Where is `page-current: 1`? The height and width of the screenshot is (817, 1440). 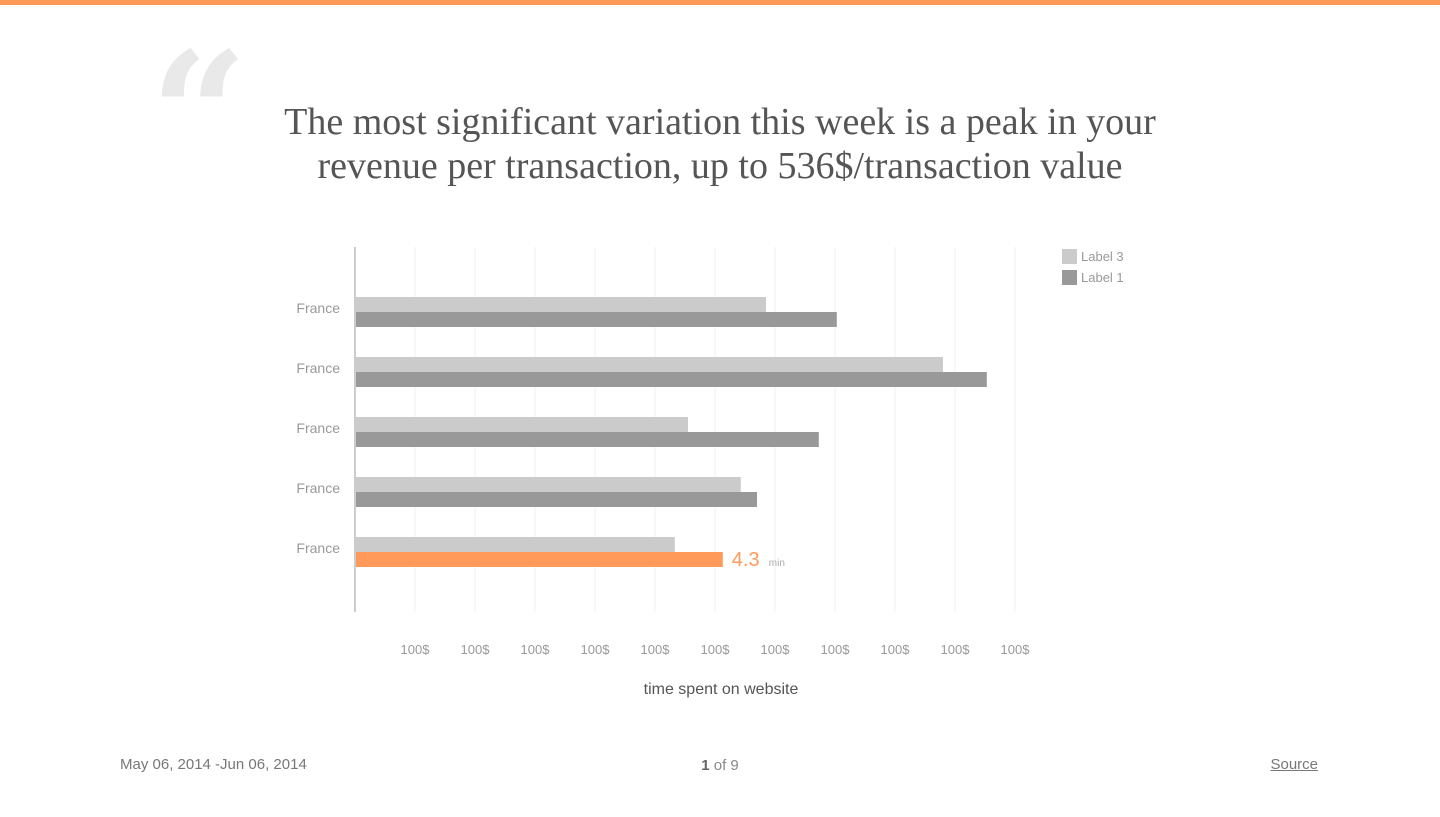
page-current: 1 is located at coordinates (705, 765).